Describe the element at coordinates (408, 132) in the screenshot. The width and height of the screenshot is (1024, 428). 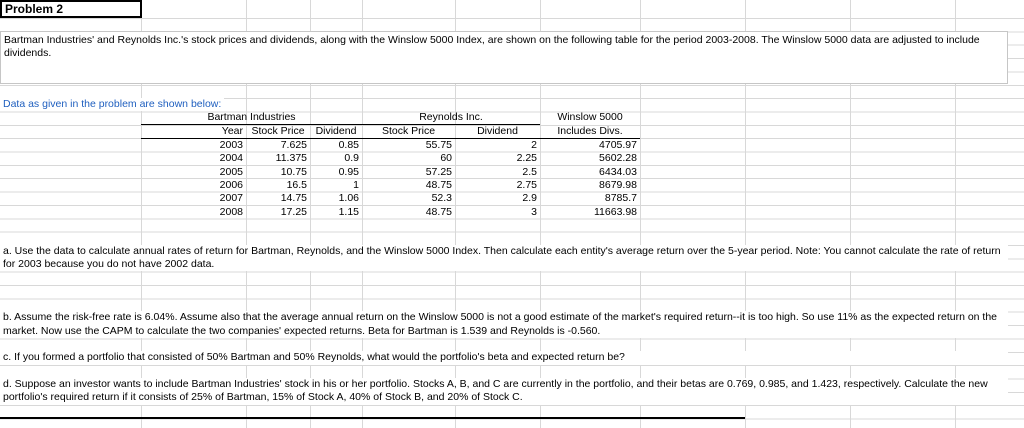
I see `col-header-reynolds-stock-price: Stock Price` at that location.